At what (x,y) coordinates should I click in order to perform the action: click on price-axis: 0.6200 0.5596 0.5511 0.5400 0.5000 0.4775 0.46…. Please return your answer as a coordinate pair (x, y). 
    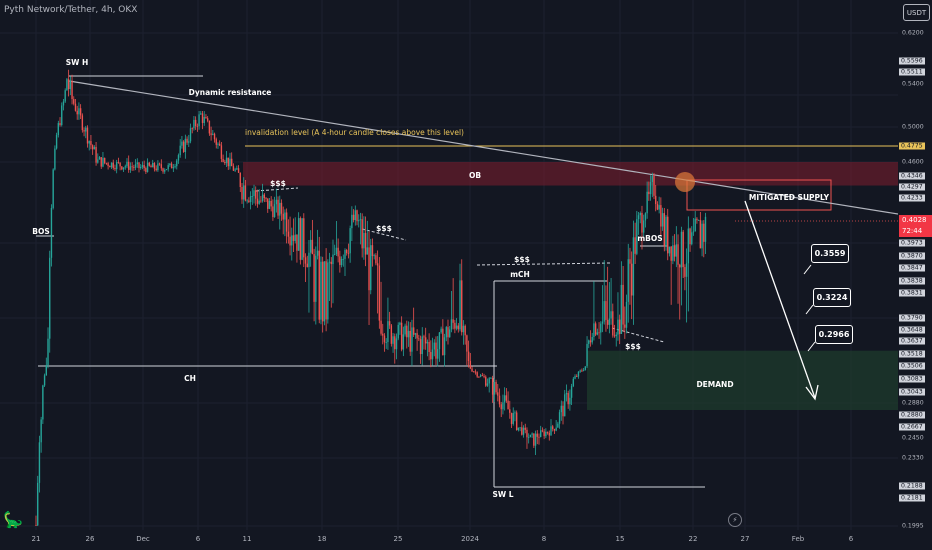
    Looking at the image, I should click on (915, 265).